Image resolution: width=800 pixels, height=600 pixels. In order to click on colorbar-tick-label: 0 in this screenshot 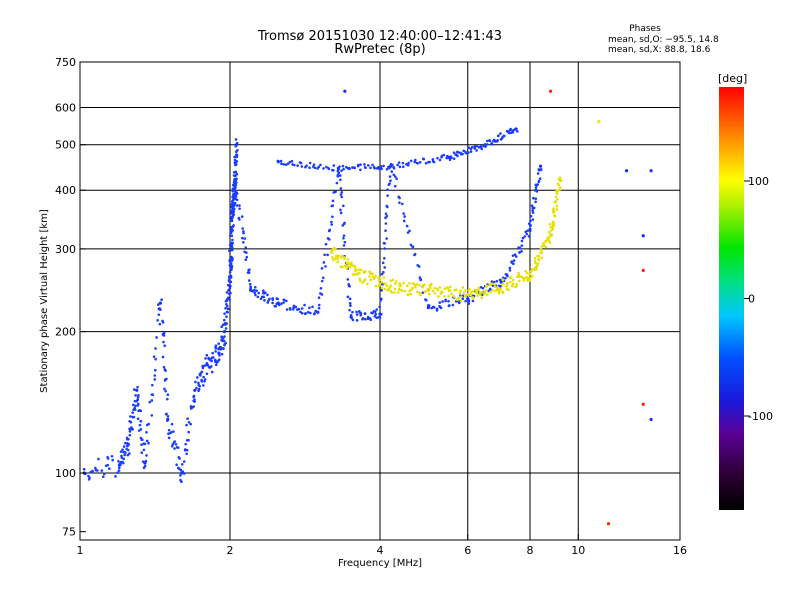, I will do `click(751, 299)`.